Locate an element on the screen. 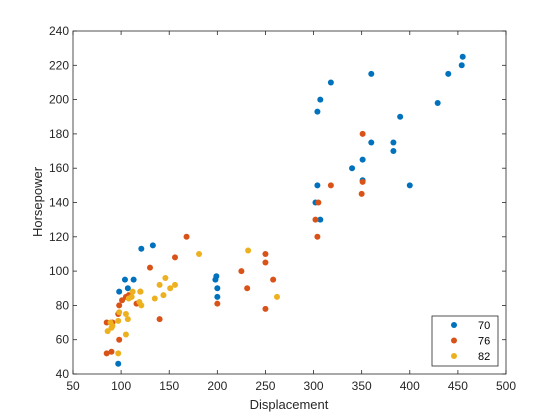 Image resolution: width=560 pixels, height=420 pixels. legend: 70 76 82 is located at coordinates (465, 341).